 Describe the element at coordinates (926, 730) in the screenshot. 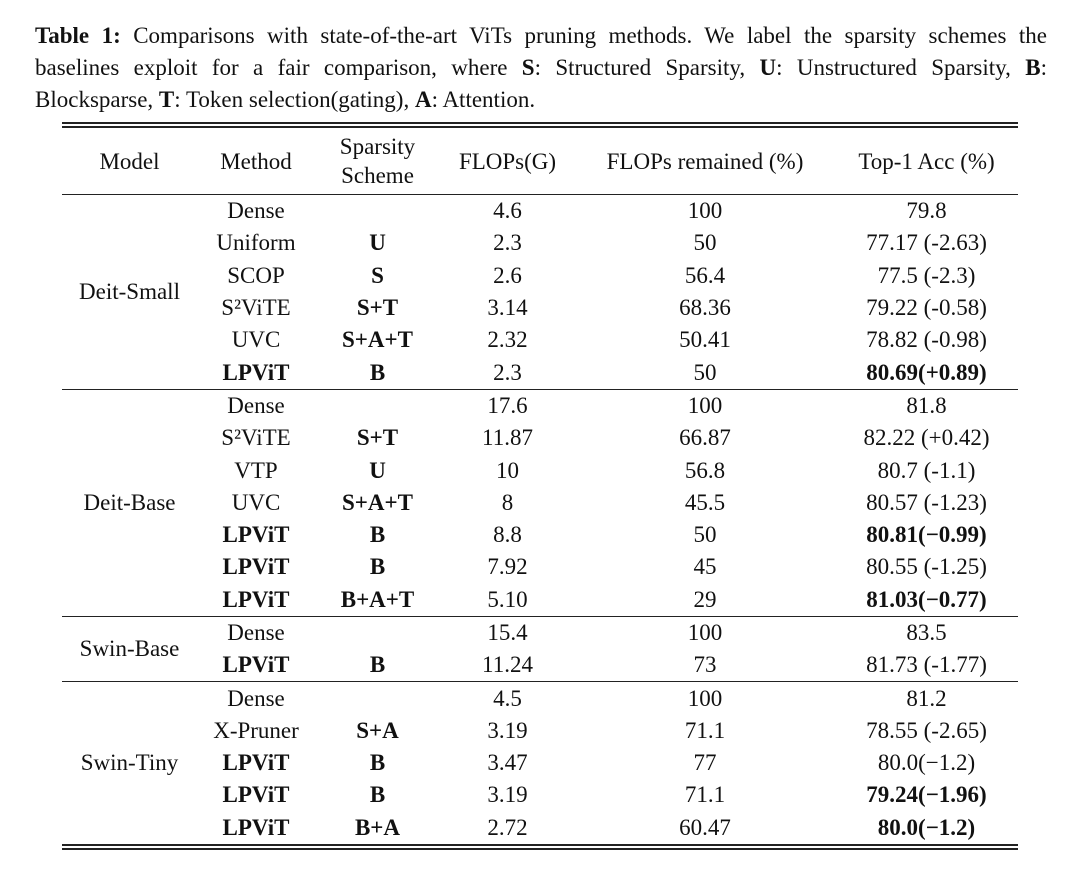

I see `accuracy-cell: 78.55 (-2.65)` at that location.